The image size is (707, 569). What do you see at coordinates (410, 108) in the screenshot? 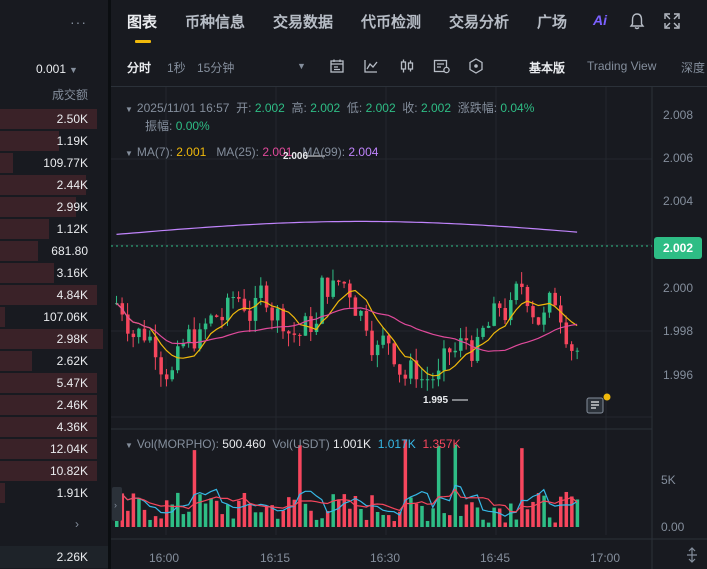
I see `close-label: 收:` at bounding box center [410, 108].